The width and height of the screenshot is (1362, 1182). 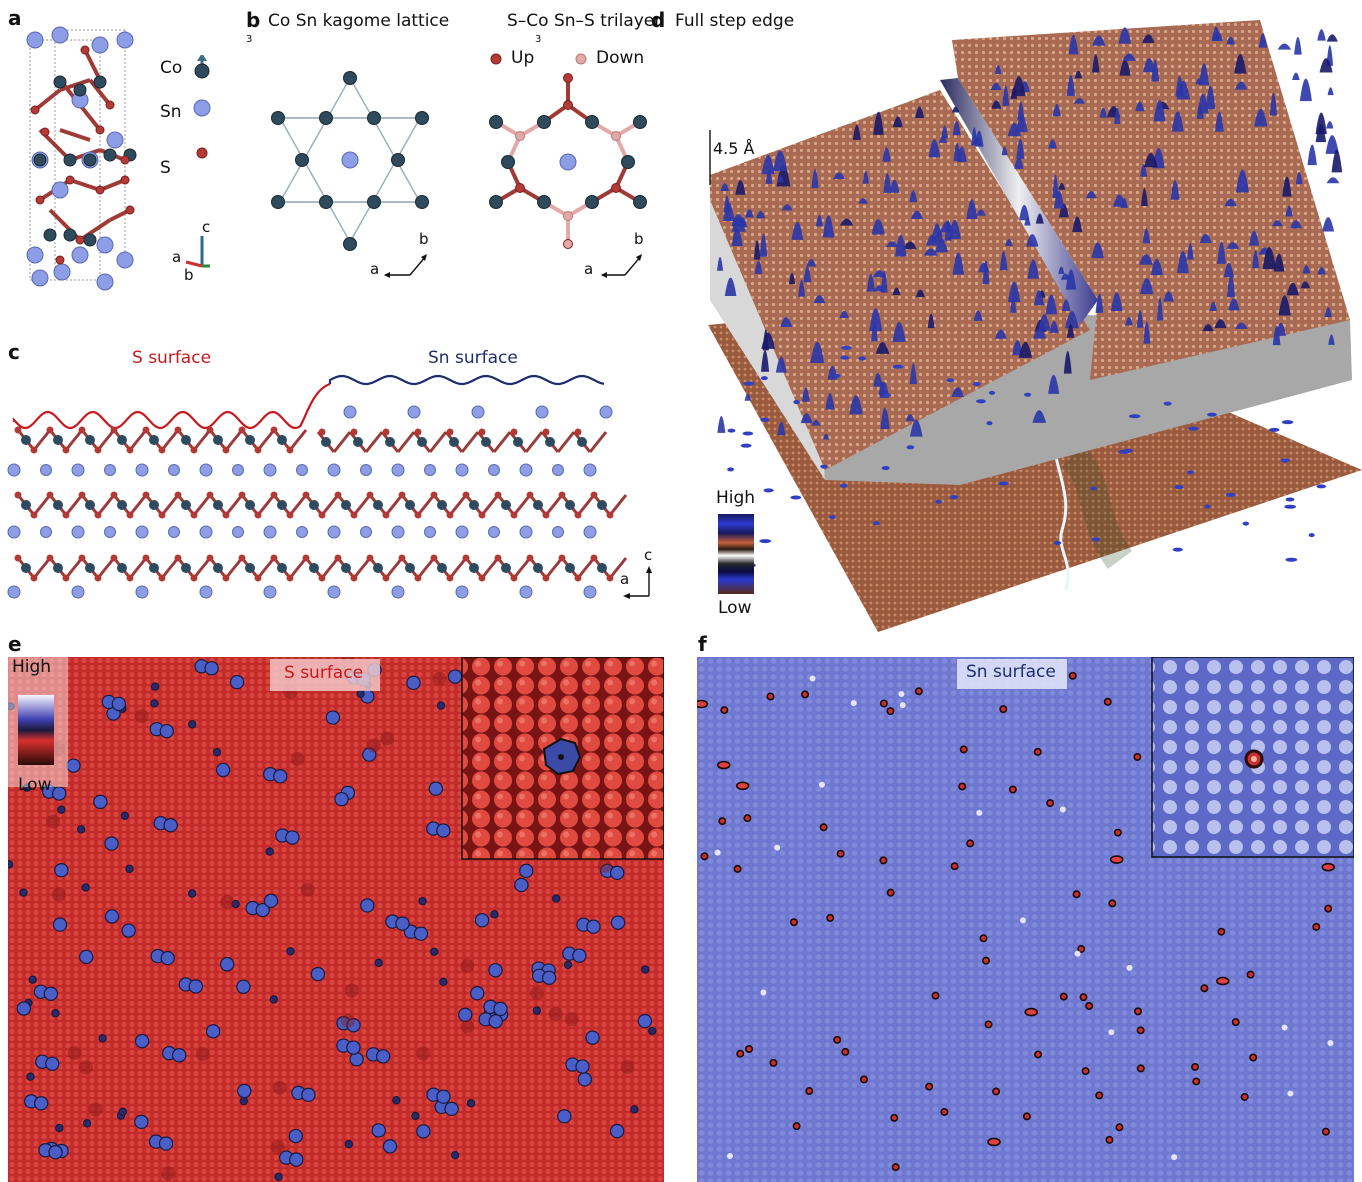 I want to click on e-colorbar, so click(x=36, y=730).